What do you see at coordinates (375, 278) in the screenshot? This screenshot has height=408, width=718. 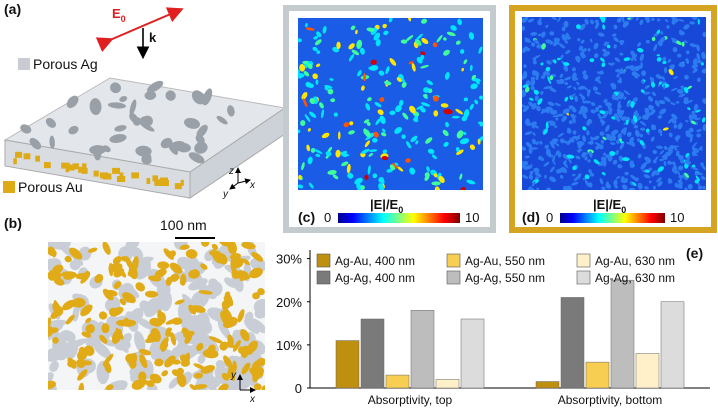 I see `legend-label: Ag-Ag, 400 nm` at bounding box center [375, 278].